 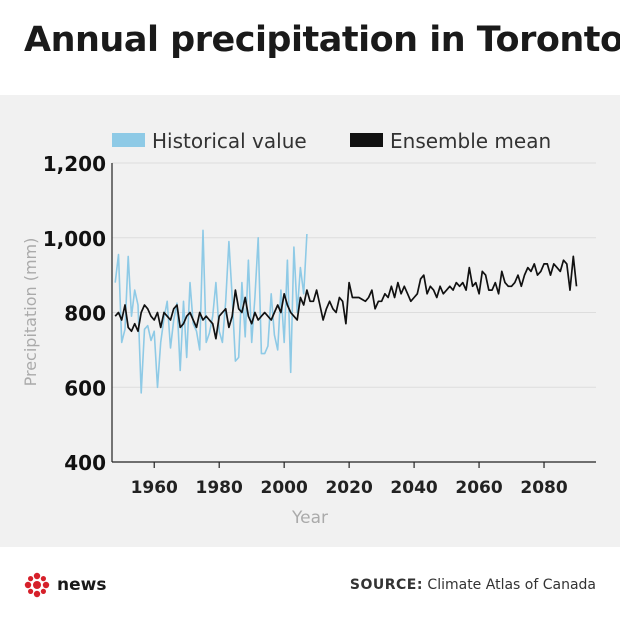 What do you see at coordinates (478, 488) in the screenshot?
I see `x-tick-label: 2060` at bounding box center [478, 488].